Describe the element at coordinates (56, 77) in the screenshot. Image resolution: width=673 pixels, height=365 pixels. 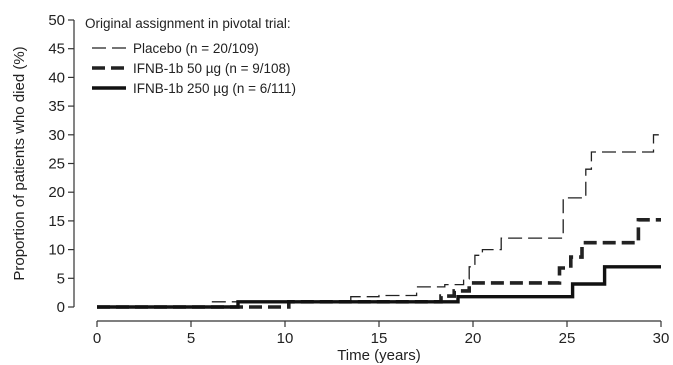
I see `y-tick-label: 40` at that location.